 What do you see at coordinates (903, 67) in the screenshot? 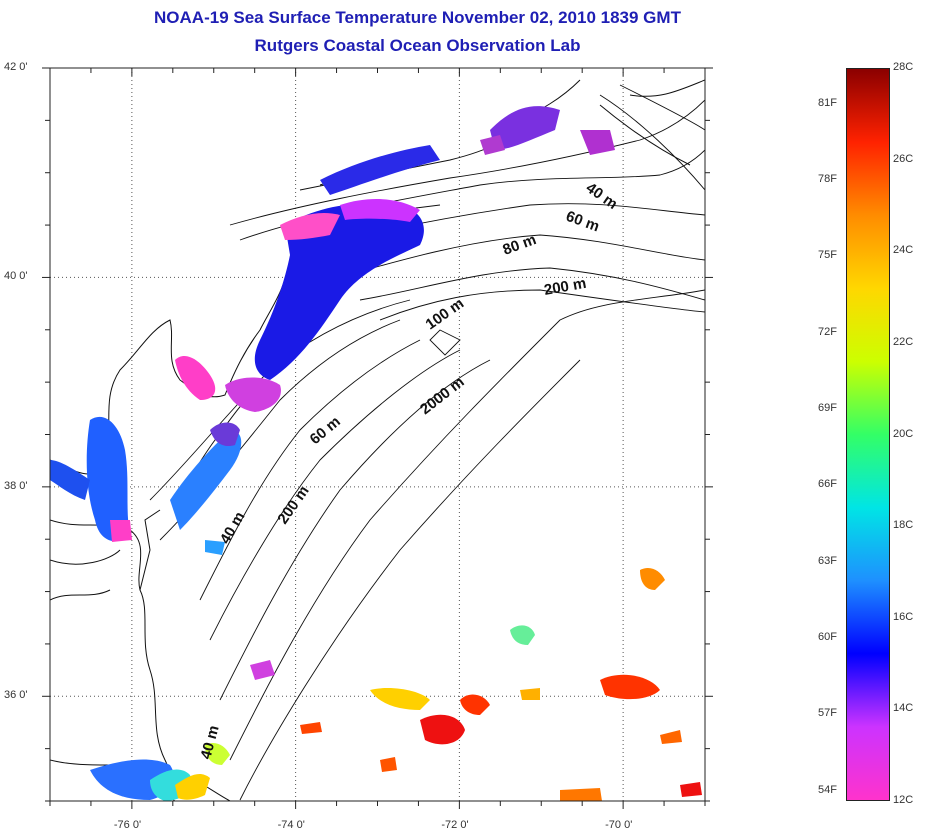
I see `celsius-label: 28C` at bounding box center [903, 67].